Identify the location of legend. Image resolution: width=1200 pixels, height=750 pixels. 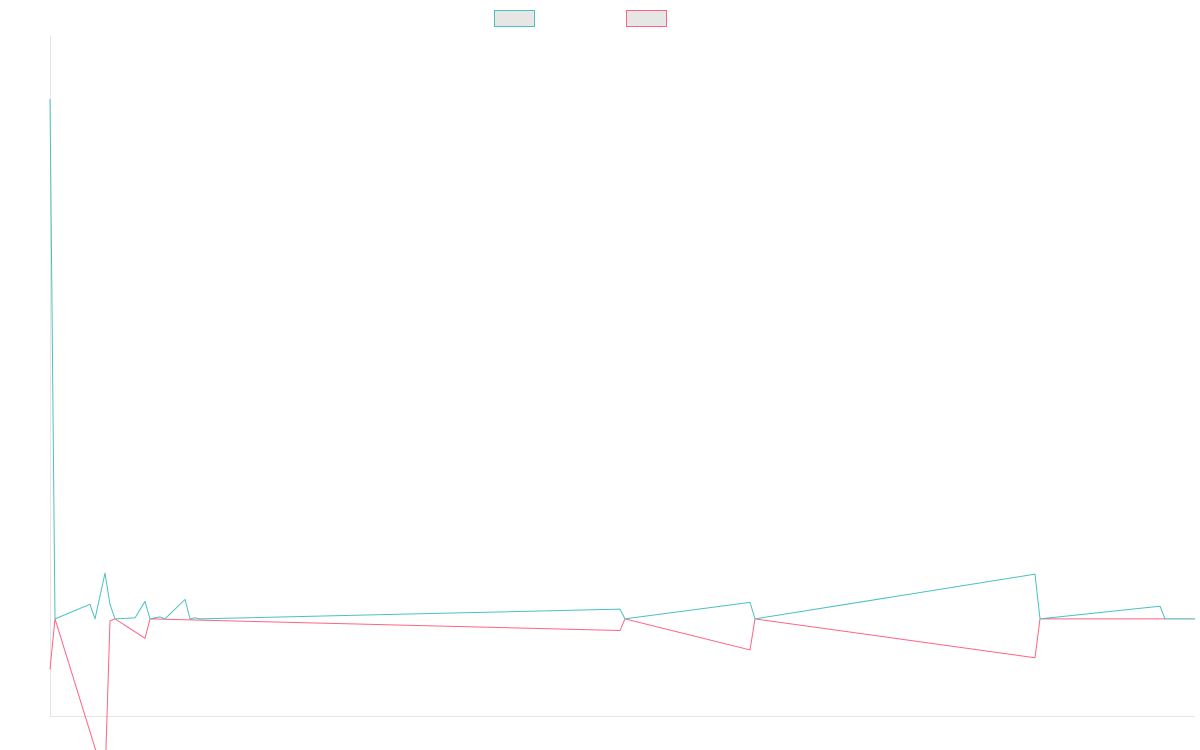
(580, 18).